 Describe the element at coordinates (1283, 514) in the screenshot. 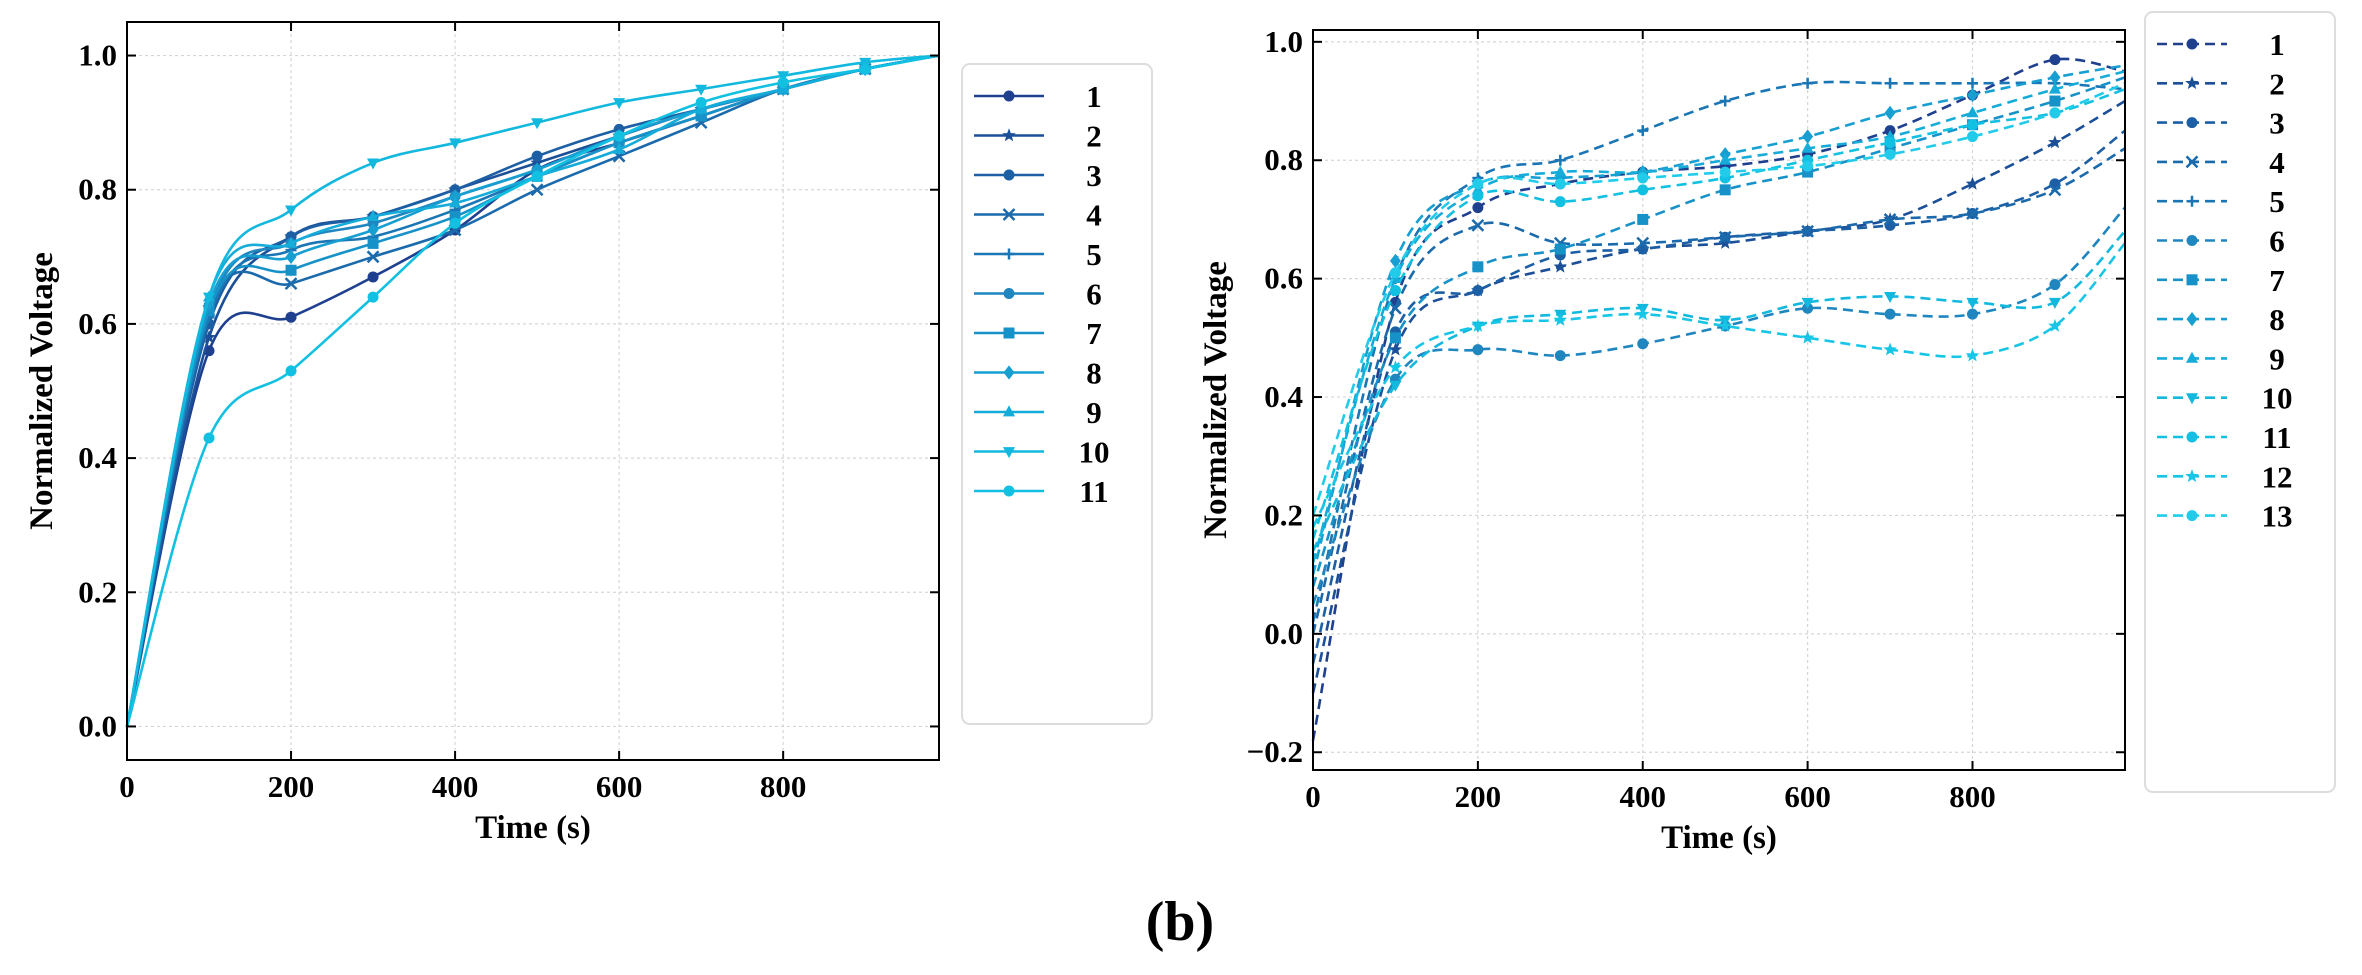

I see `right-y-tick-label: 0.2` at that location.